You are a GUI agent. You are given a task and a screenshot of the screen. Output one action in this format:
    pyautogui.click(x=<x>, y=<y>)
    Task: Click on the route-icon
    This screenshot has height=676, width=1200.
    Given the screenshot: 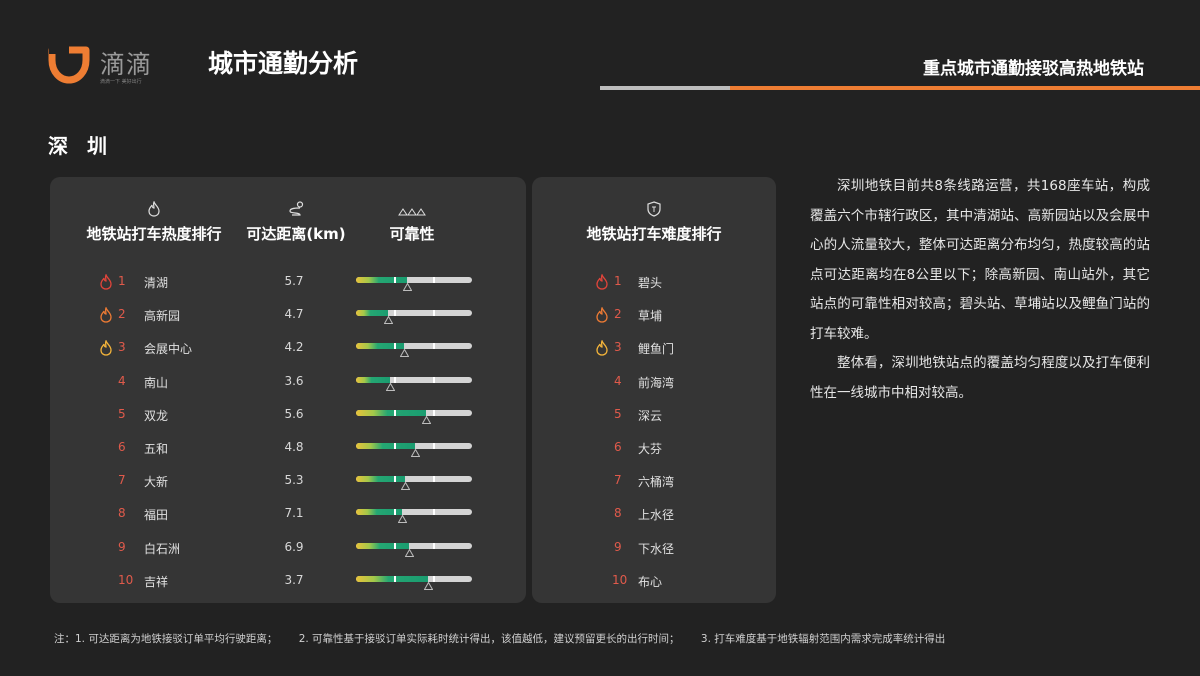 What is the action you would take?
    pyautogui.click(x=296, y=210)
    